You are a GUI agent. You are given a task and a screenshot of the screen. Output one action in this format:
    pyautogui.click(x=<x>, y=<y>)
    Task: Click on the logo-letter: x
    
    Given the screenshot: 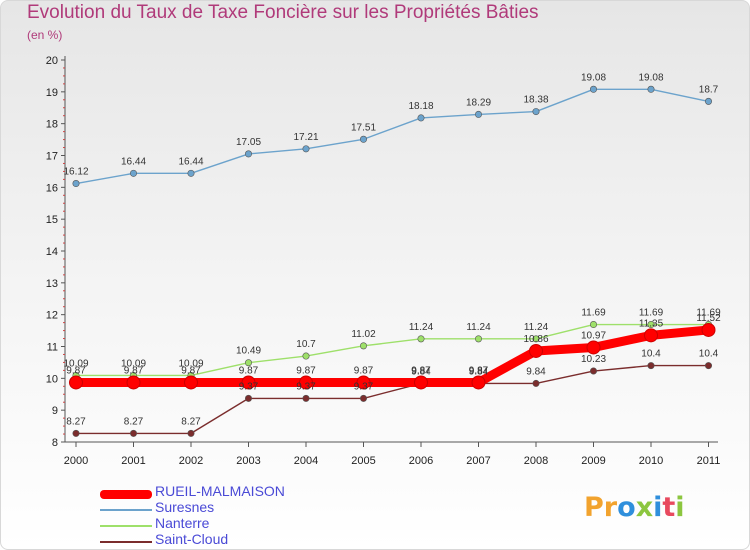 What is the action you would take?
    pyautogui.click(x=644, y=507)
    